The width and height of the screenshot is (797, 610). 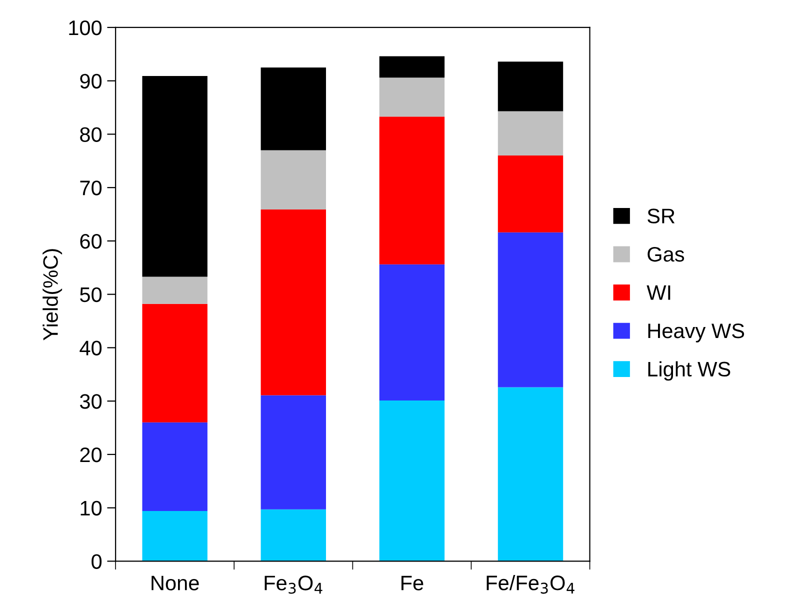 What do you see at coordinates (175, 583) in the screenshot?
I see `x-tick-label: None` at bounding box center [175, 583].